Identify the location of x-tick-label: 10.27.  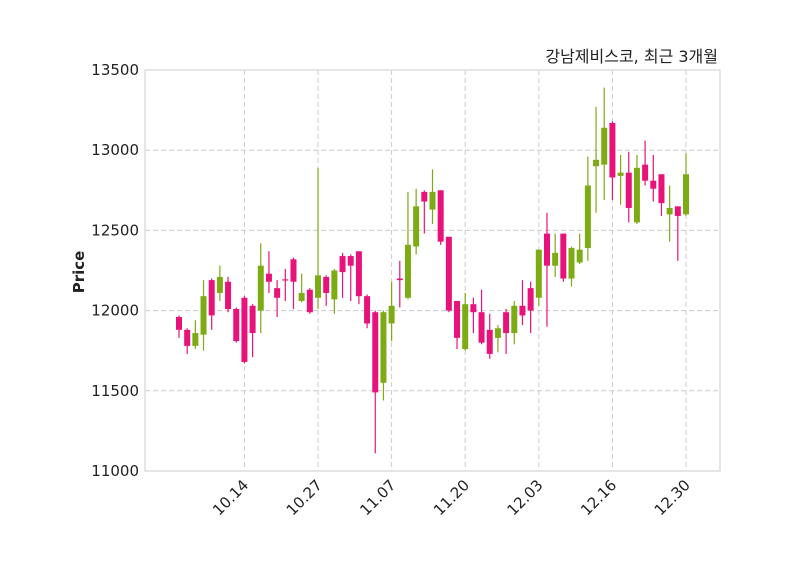
(304, 497).